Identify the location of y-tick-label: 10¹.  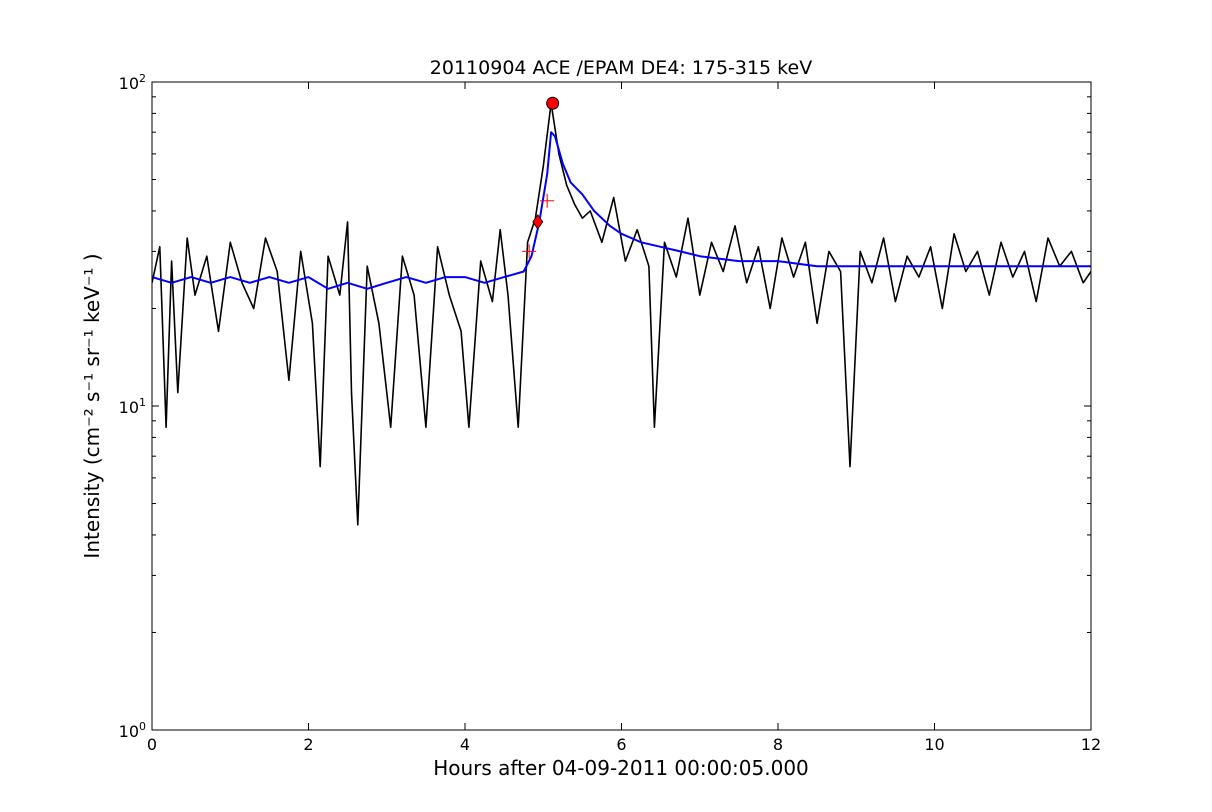
(132, 406).